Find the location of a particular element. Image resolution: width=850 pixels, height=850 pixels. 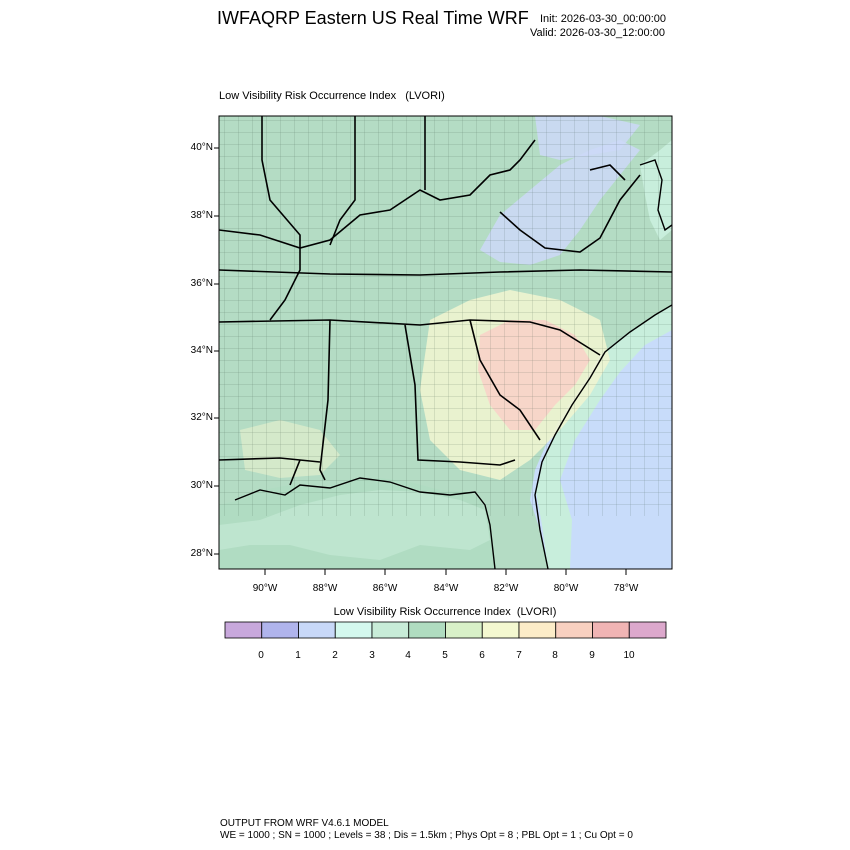

lon-label-80: 80°W is located at coordinates (566, 588).